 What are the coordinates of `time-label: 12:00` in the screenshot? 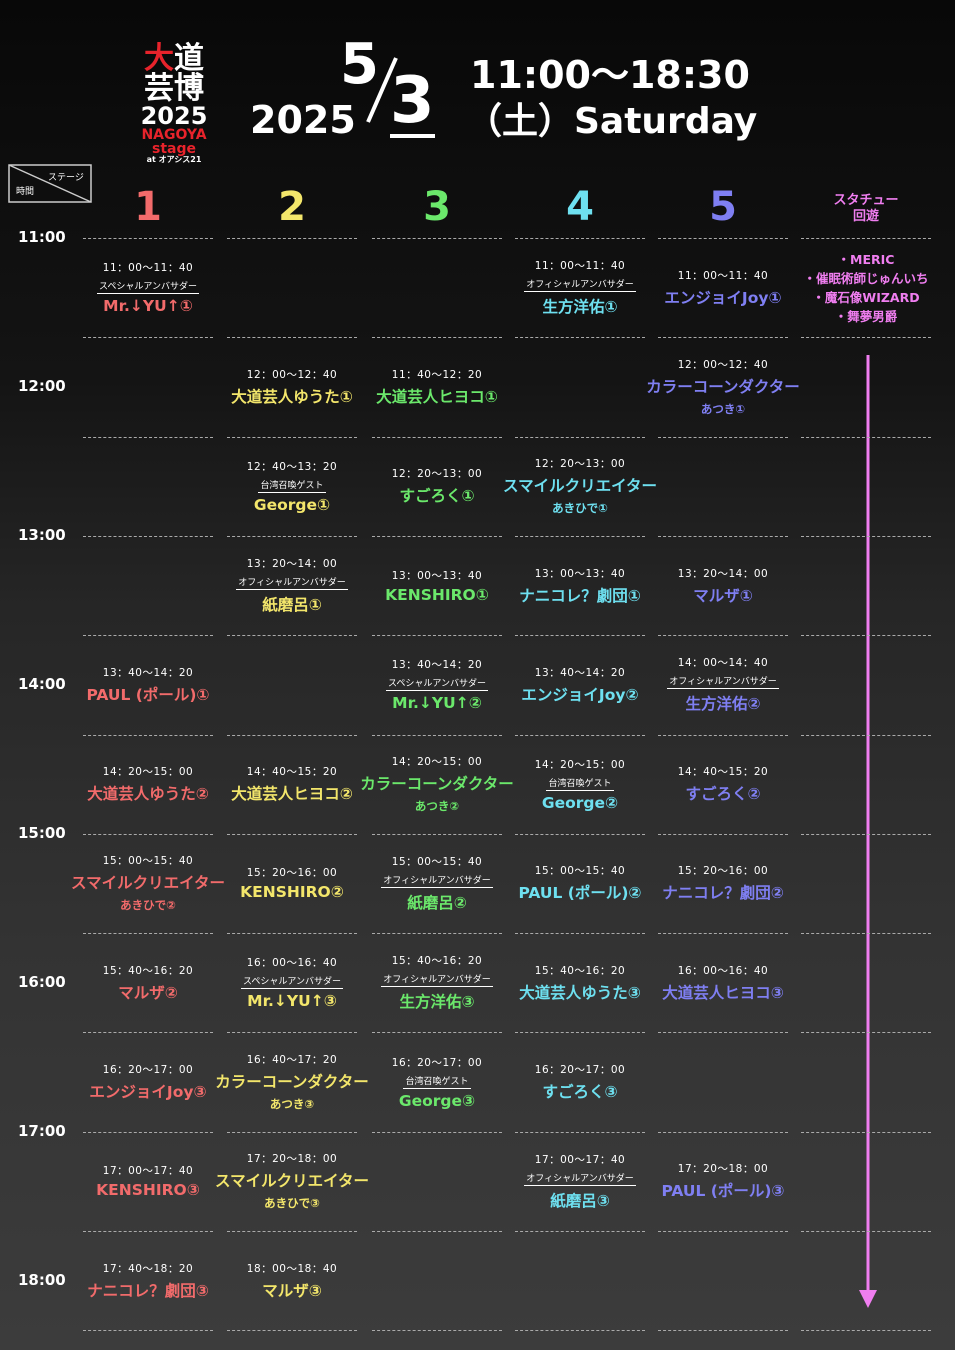 It's located at (42, 385).